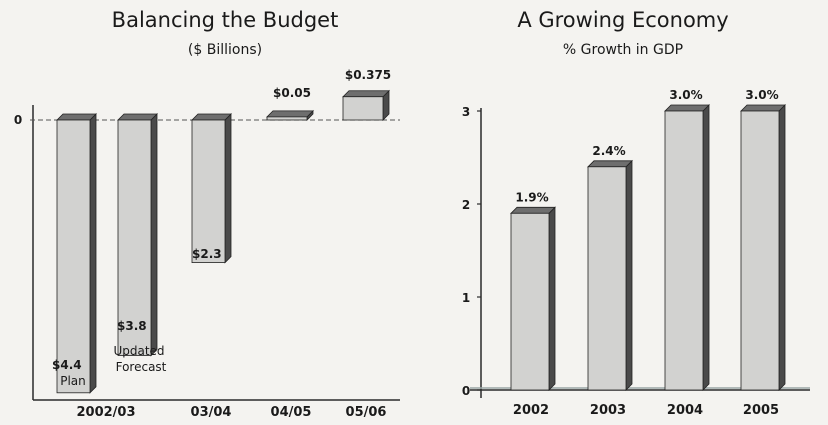  Describe the element at coordinates (18, 120) in the screenshot. I see `budget-y-tick-0: 0` at that location.